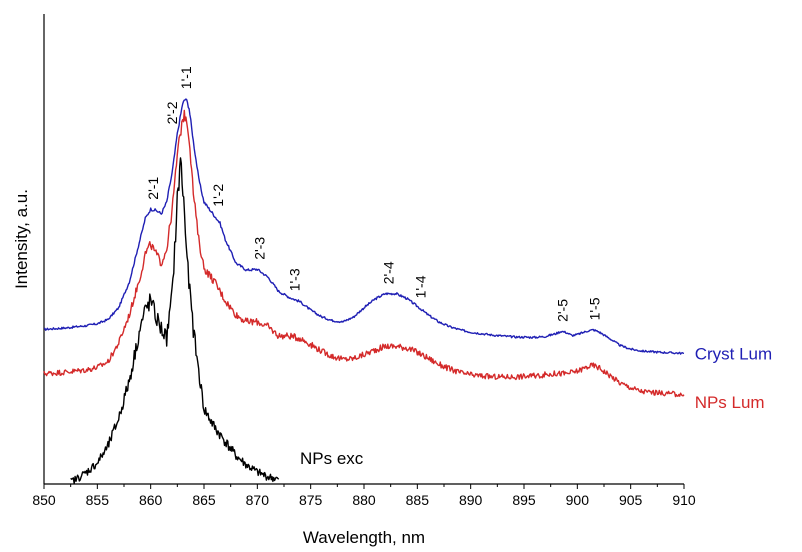 Image resolution: width=802 pixels, height=552 pixels. What do you see at coordinates (21, 239) in the screenshot?
I see `y-axis-title: Intensity, a.u.` at bounding box center [21, 239].